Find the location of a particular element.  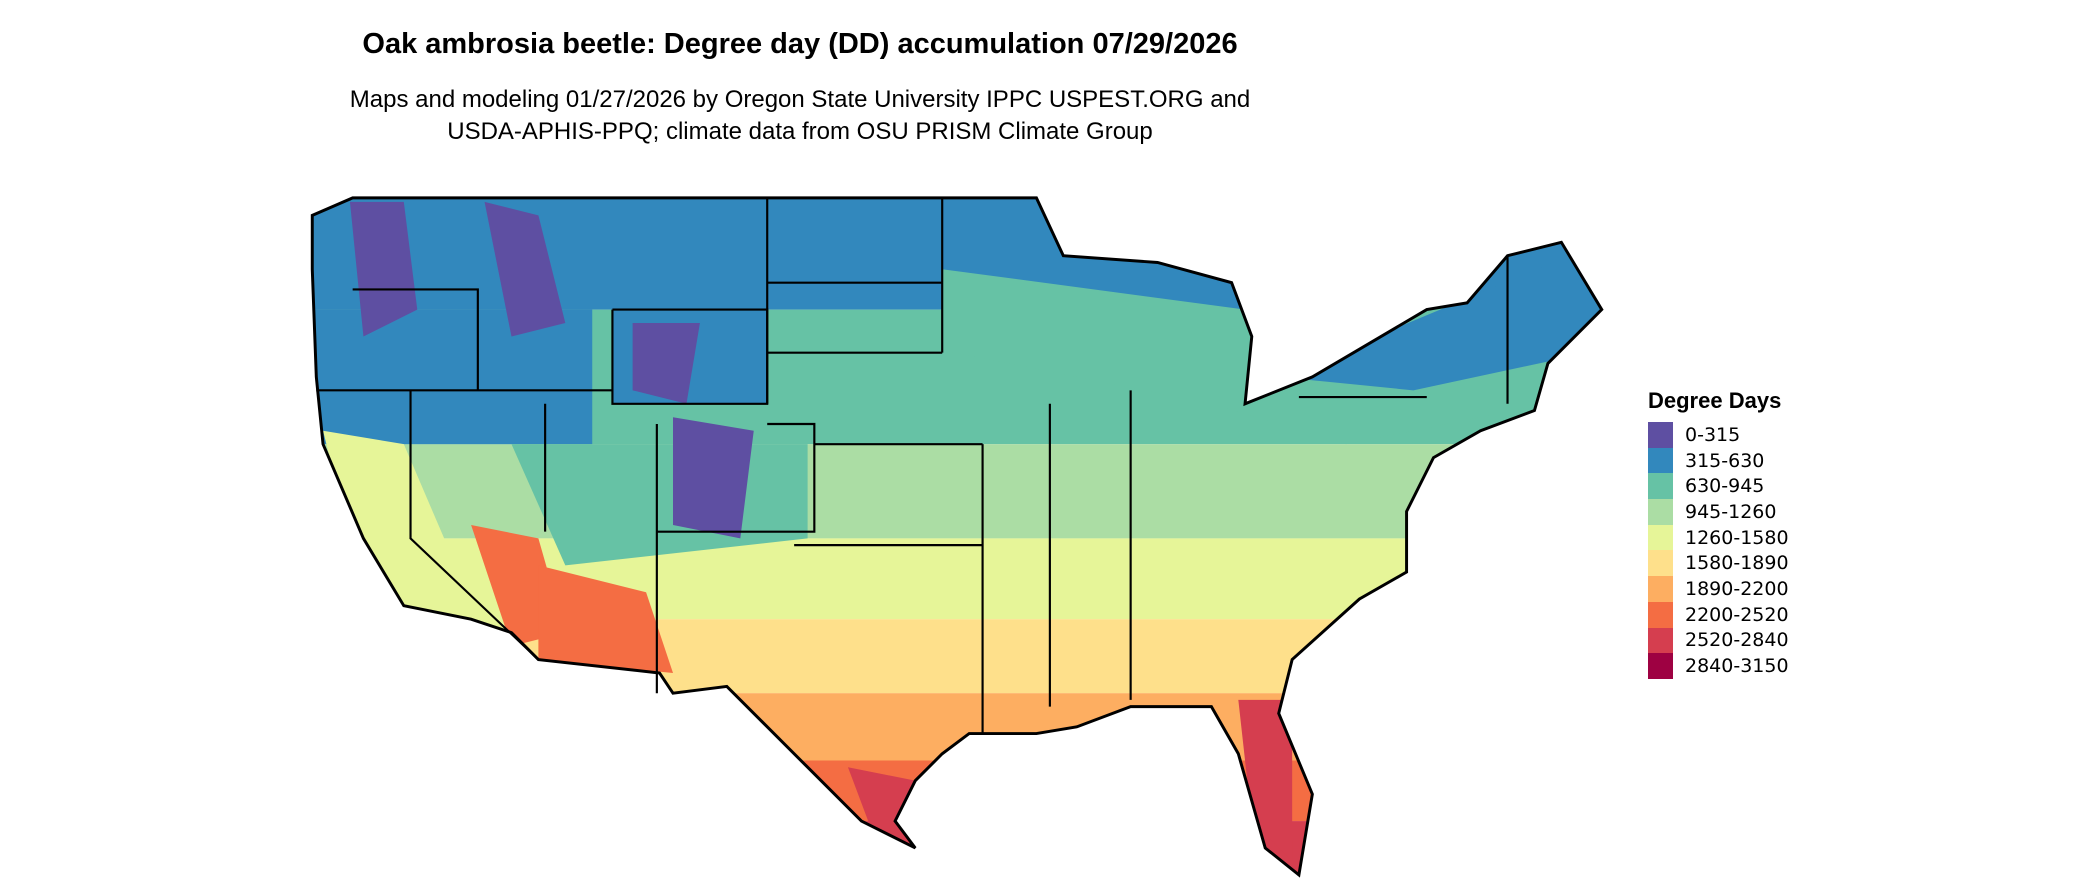

legend-item: 630-945 is located at coordinates (1718, 486).